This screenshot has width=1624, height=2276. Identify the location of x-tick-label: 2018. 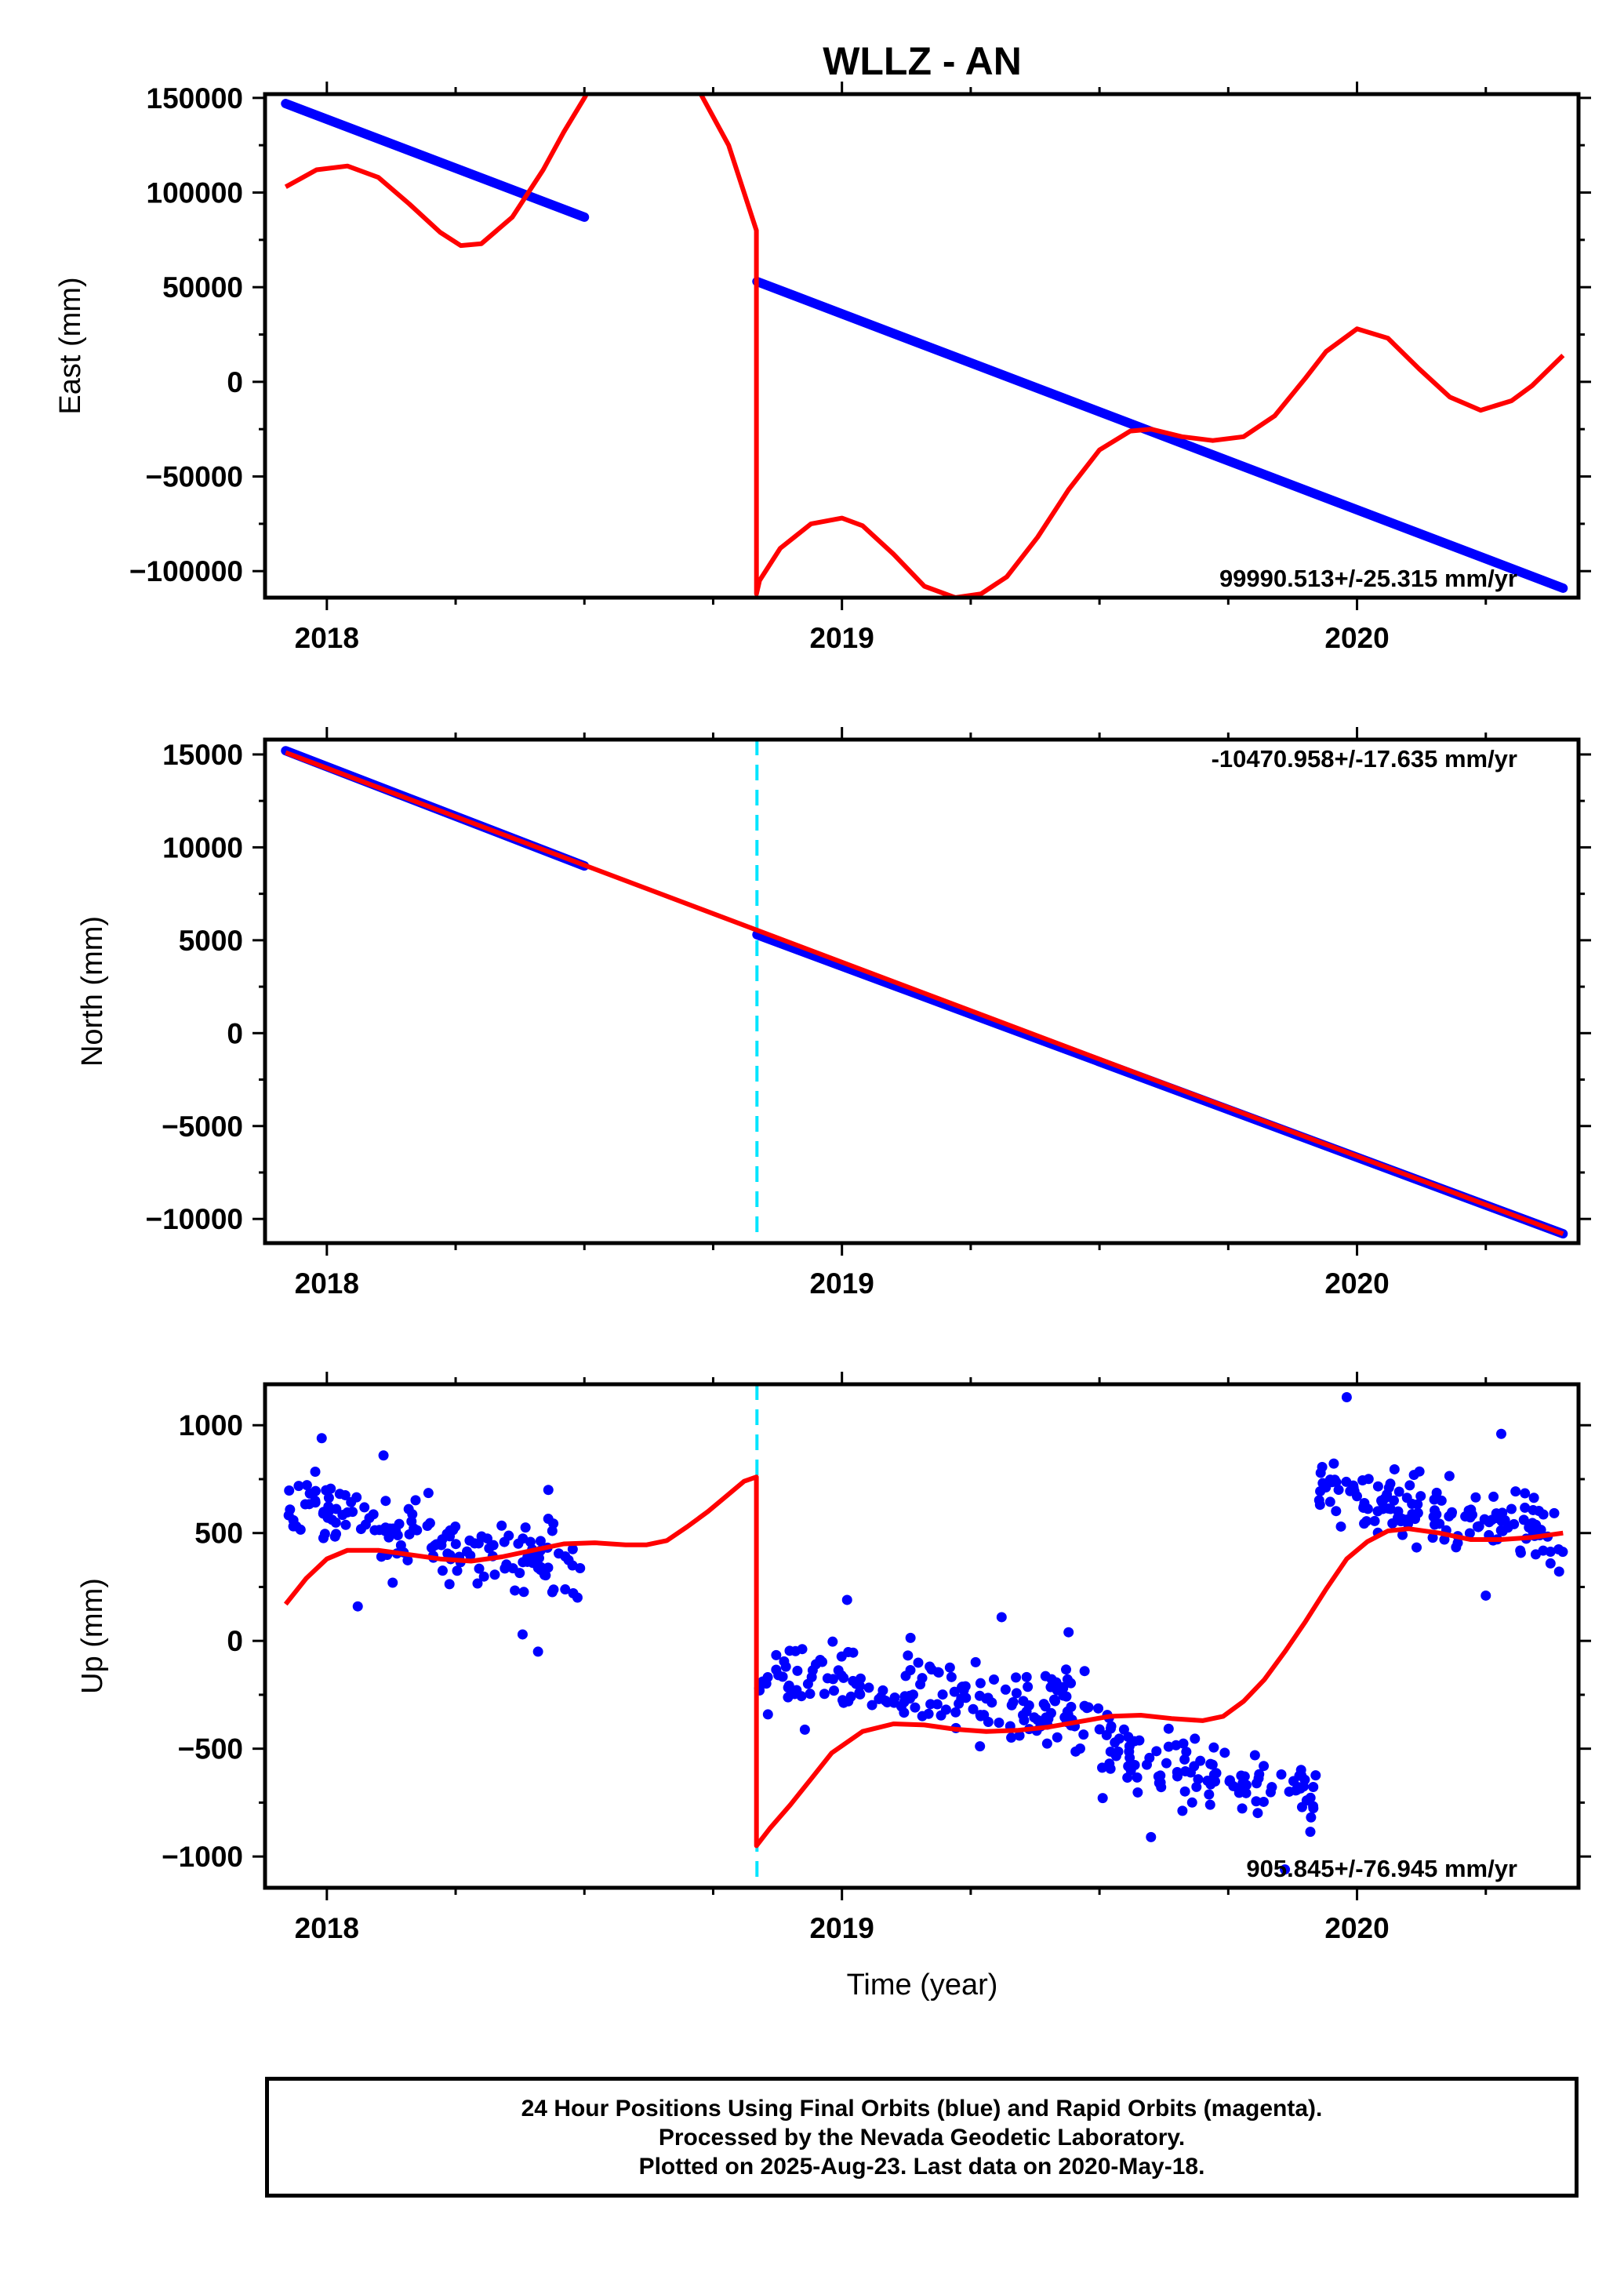
(327, 1283).